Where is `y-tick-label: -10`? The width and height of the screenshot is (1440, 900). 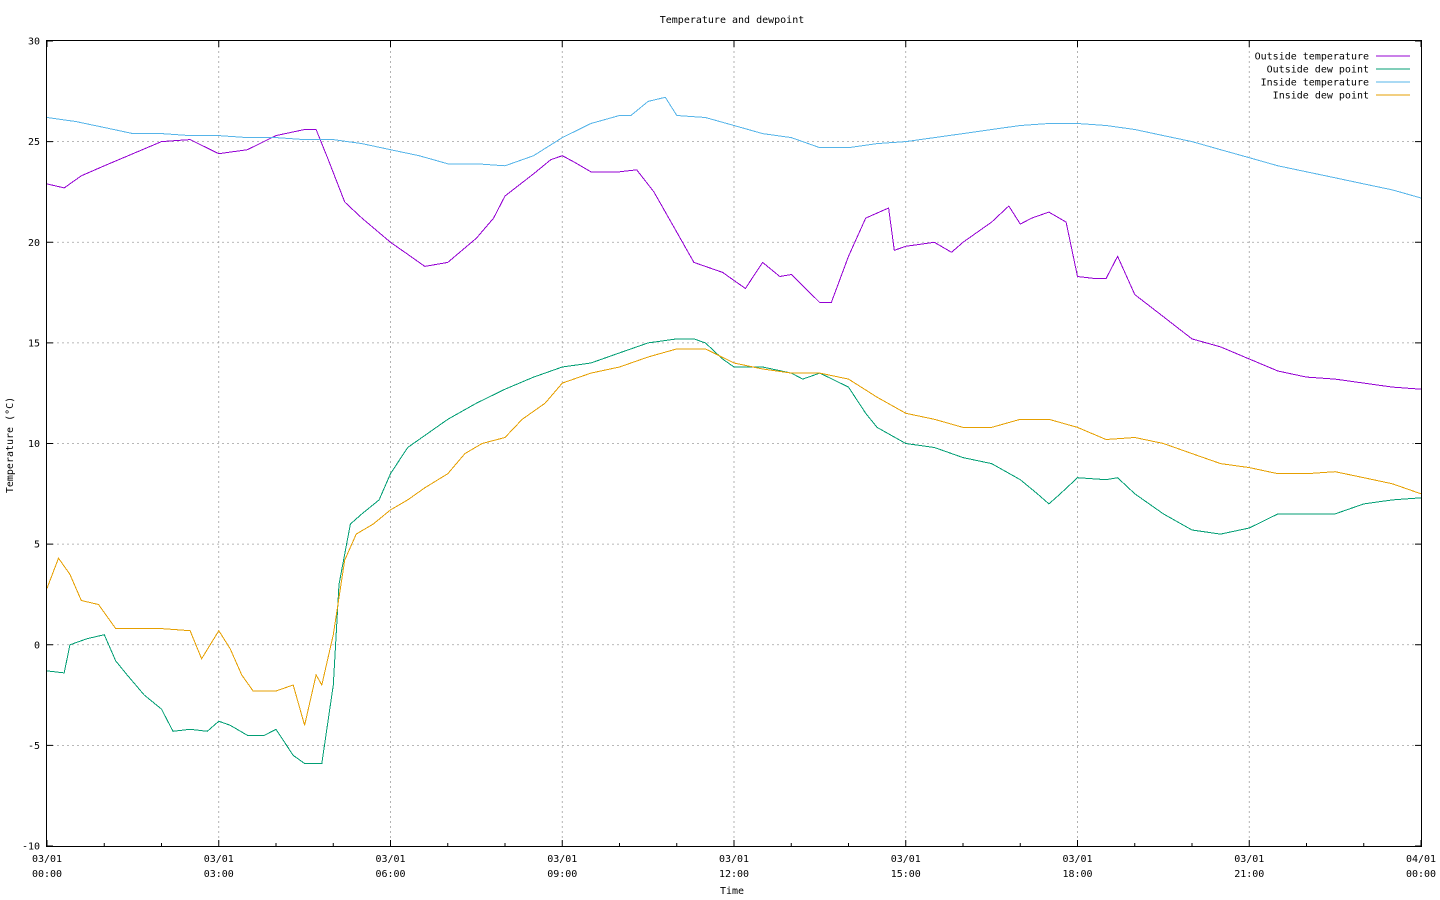
y-tick-label: -10 is located at coordinates (31, 847).